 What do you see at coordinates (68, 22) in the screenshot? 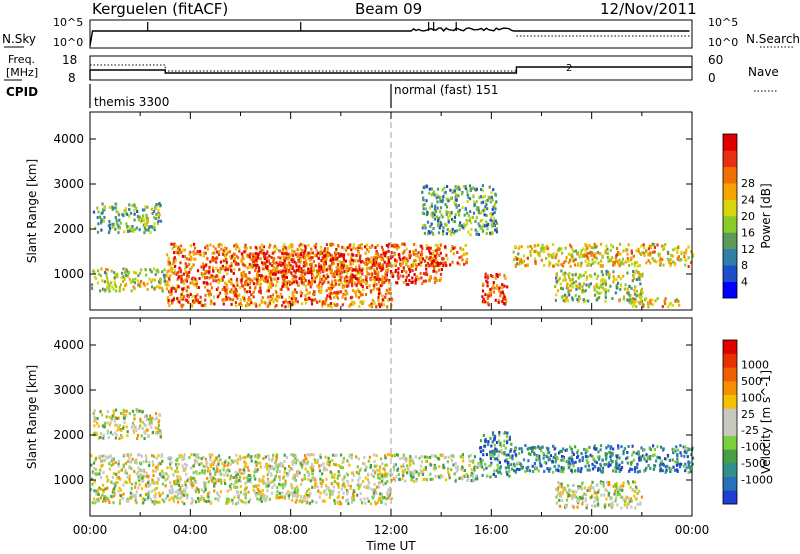
I see `nsky-left-tick-top: 10^5` at bounding box center [68, 22].